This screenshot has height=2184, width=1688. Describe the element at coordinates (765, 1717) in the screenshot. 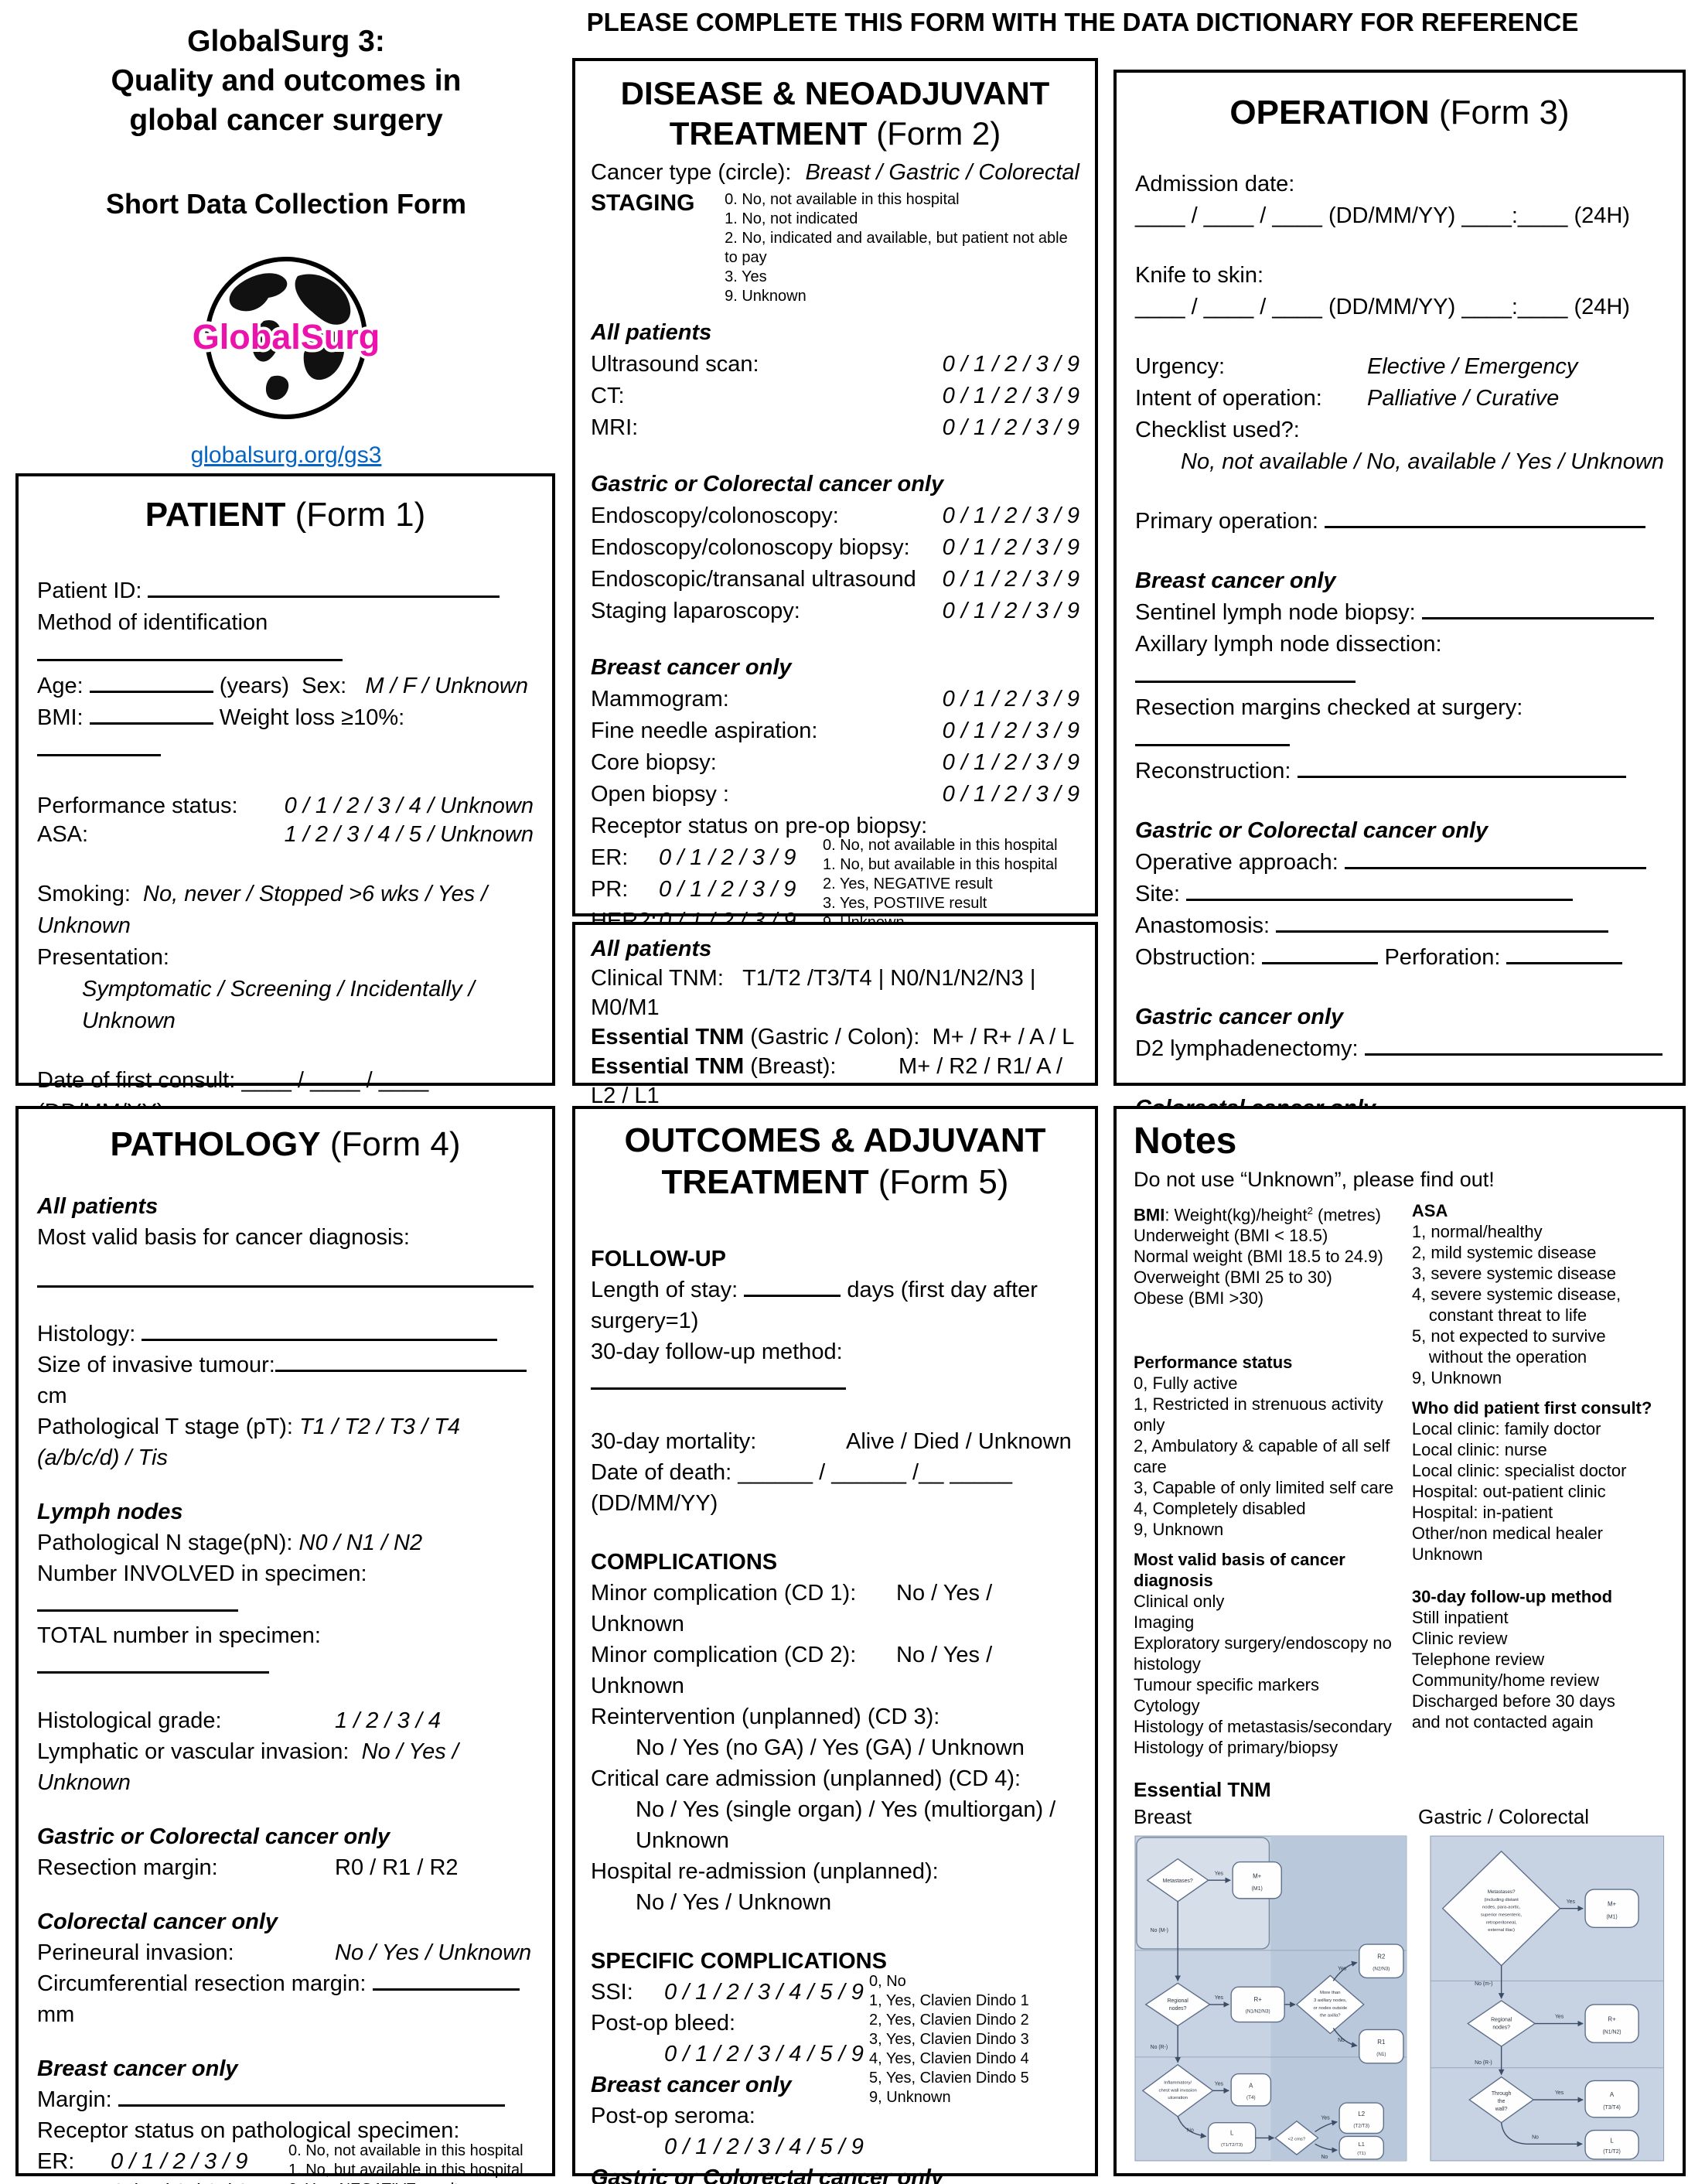

I see `cd3-label: Reintervention (unplanned) (CD 3):` at that location.